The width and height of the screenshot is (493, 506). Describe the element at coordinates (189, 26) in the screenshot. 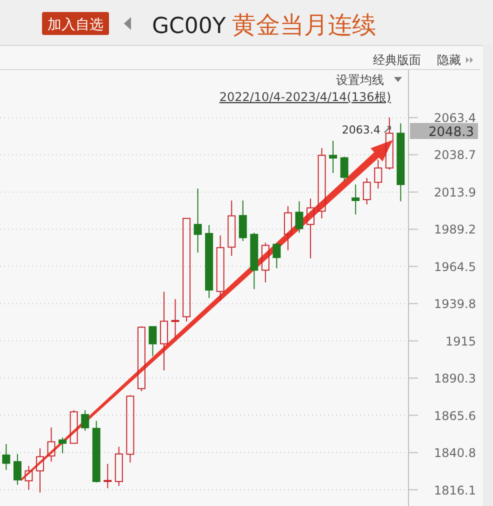

I see `text: GC00Y` at that location.